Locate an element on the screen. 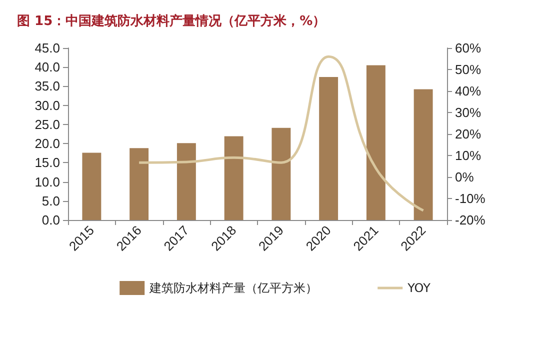 The height and width of the screenshot is (348, 550). y2-tick-label: 40% is located at coordinates (468, 91).